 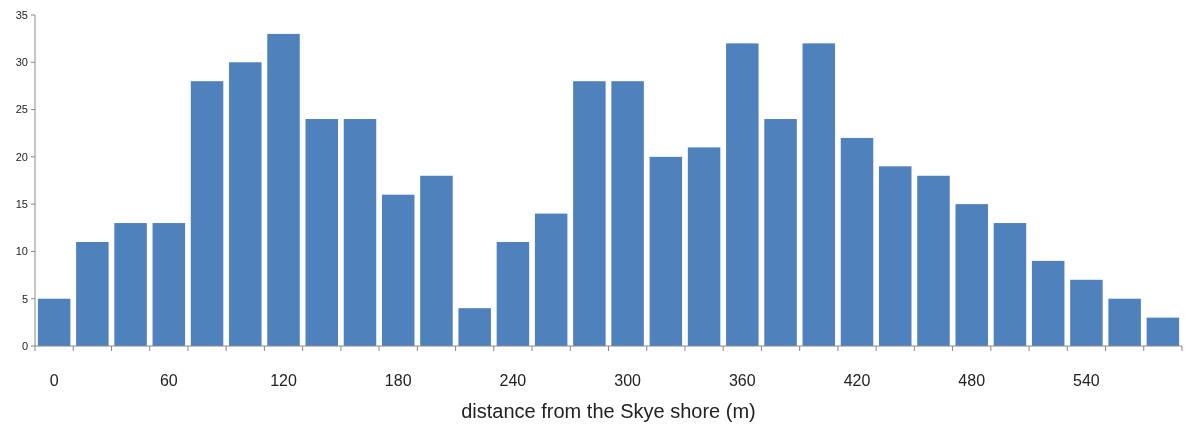 I want to click on x-tick-label: 360, so click(x=742, y=380).